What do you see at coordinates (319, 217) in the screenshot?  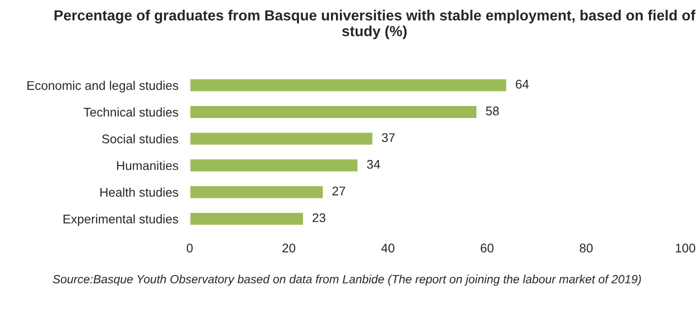 I see `data-label: 23` at bounding box center [319, 217].